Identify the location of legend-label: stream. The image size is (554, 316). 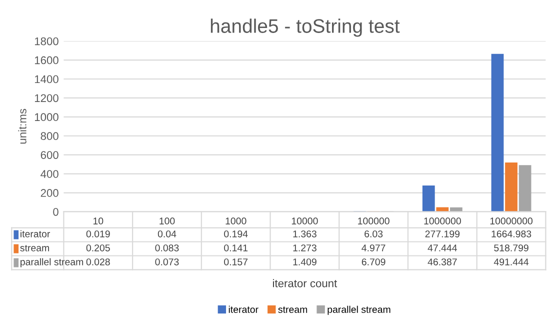
(34, 248).